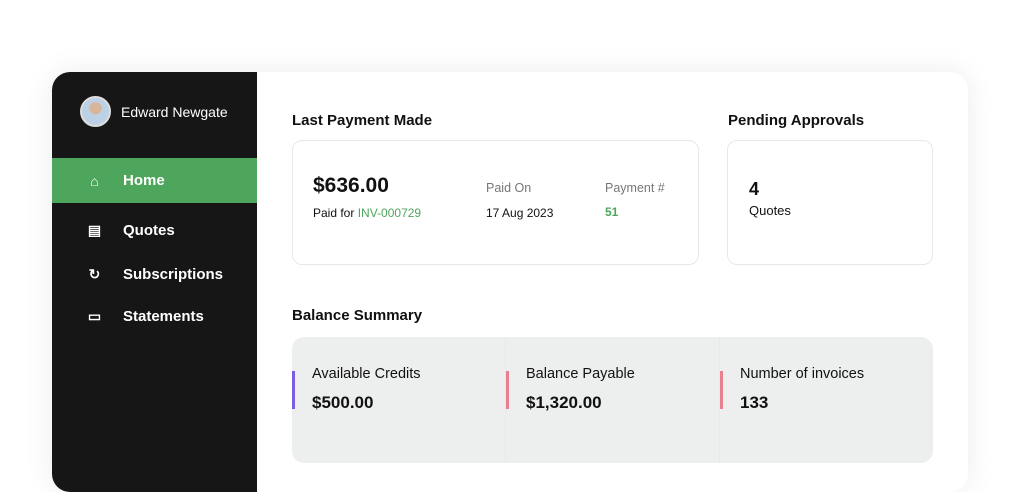 The width and height of the screenshot is (1026, 492). What do you see at coordinates (830, 202) in the screenshot?
I see `pending-approvals-card: 4 Quotes` at bounding box center [830, 202].